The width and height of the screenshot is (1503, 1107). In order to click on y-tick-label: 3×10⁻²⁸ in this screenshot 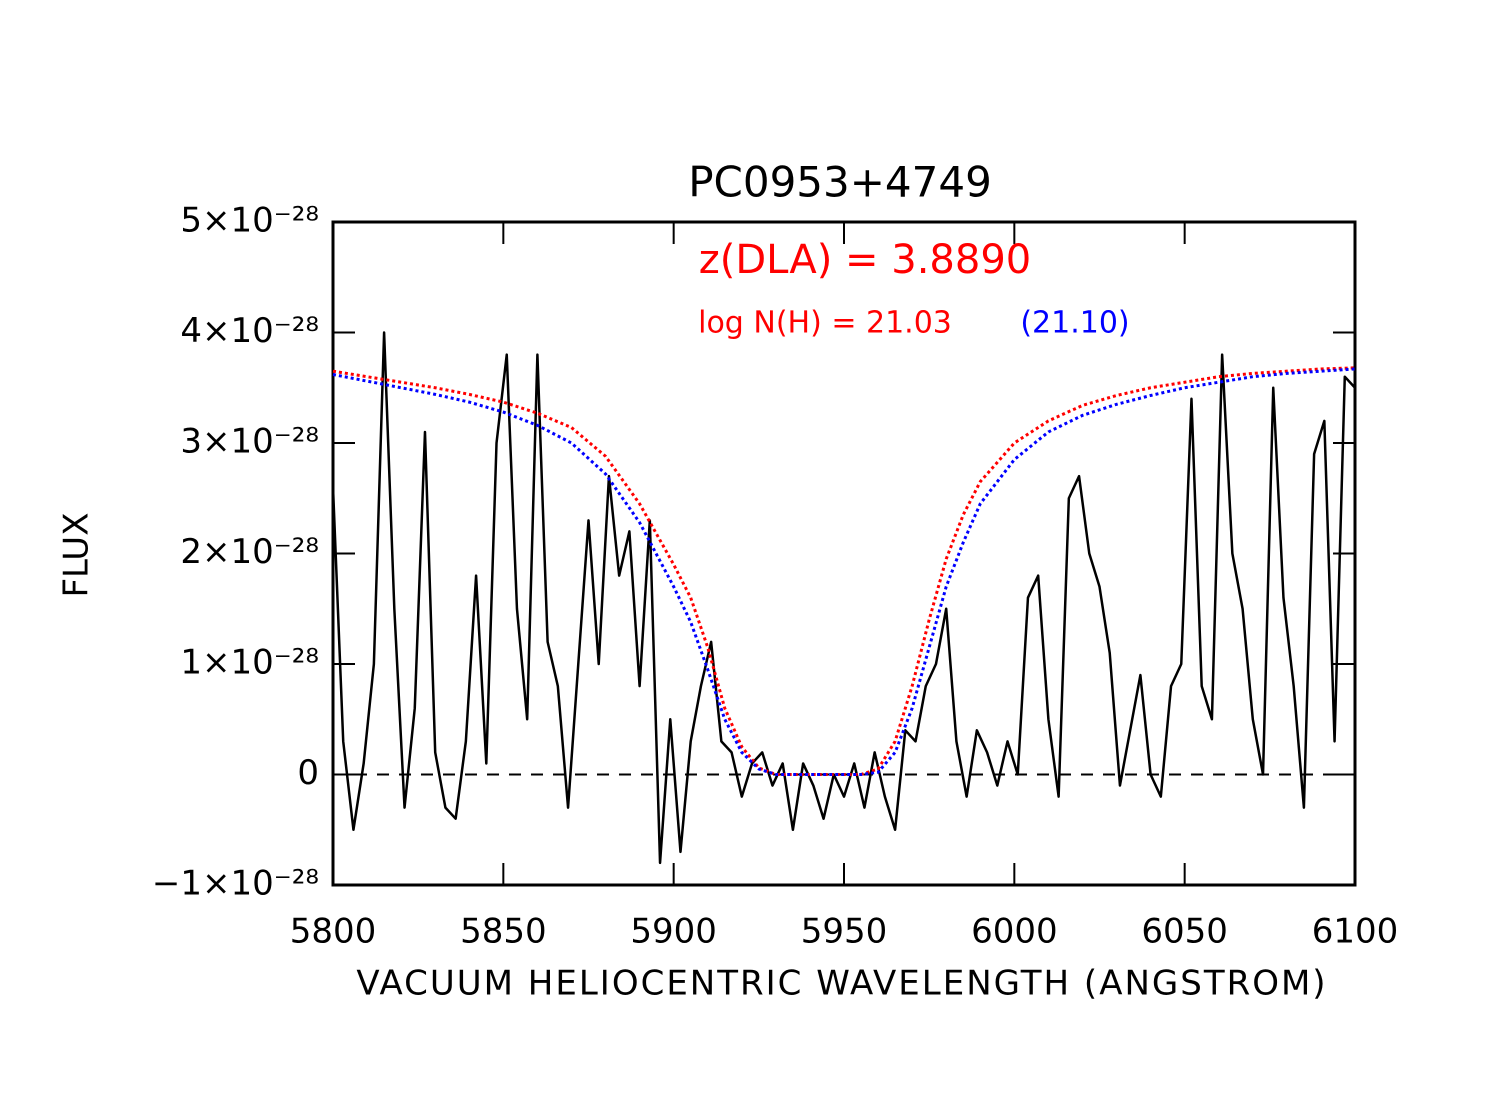, I will do `click(249, 442)`.